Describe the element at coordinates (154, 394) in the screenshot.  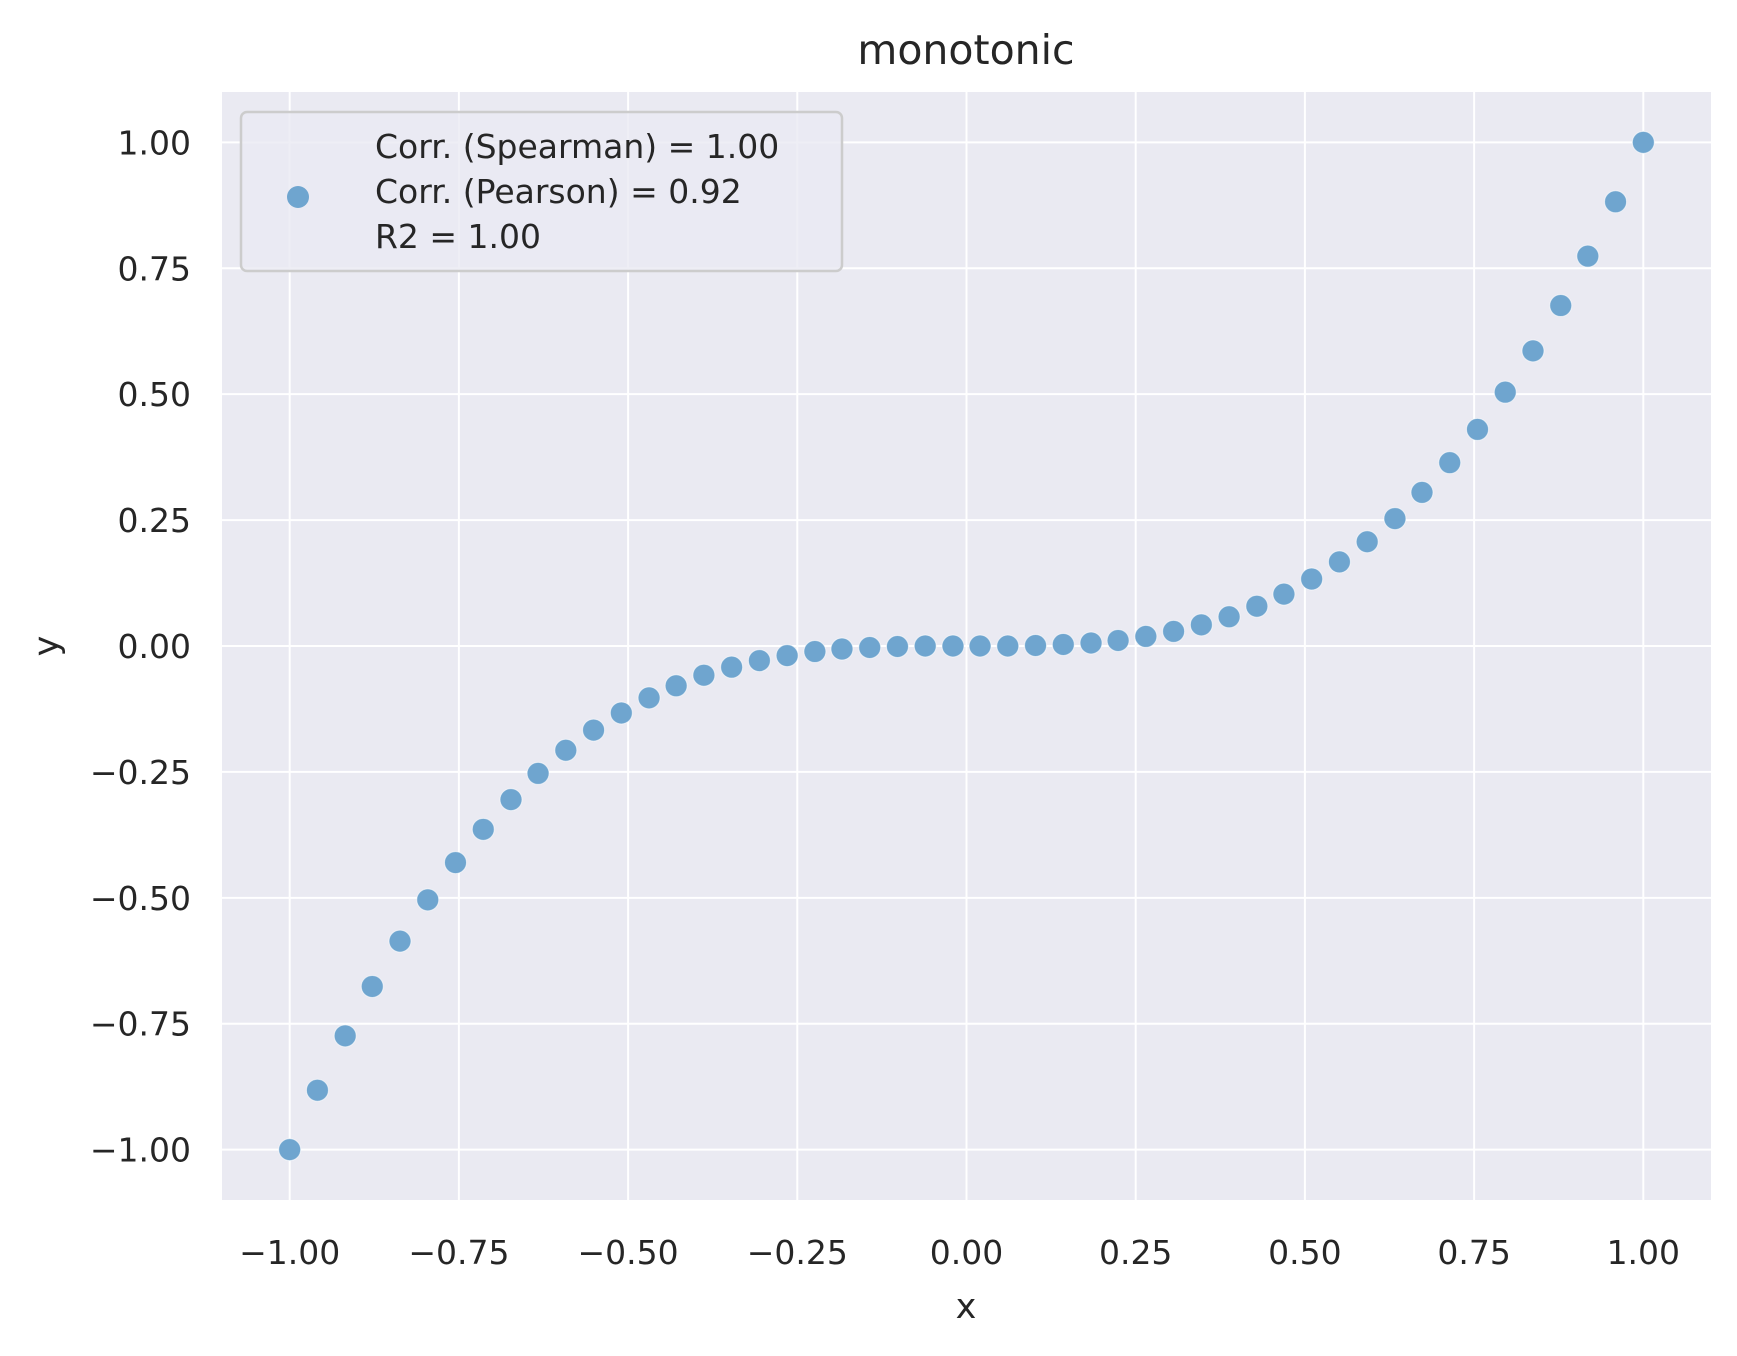
I see `y-tick-label: 0.50` at that location.